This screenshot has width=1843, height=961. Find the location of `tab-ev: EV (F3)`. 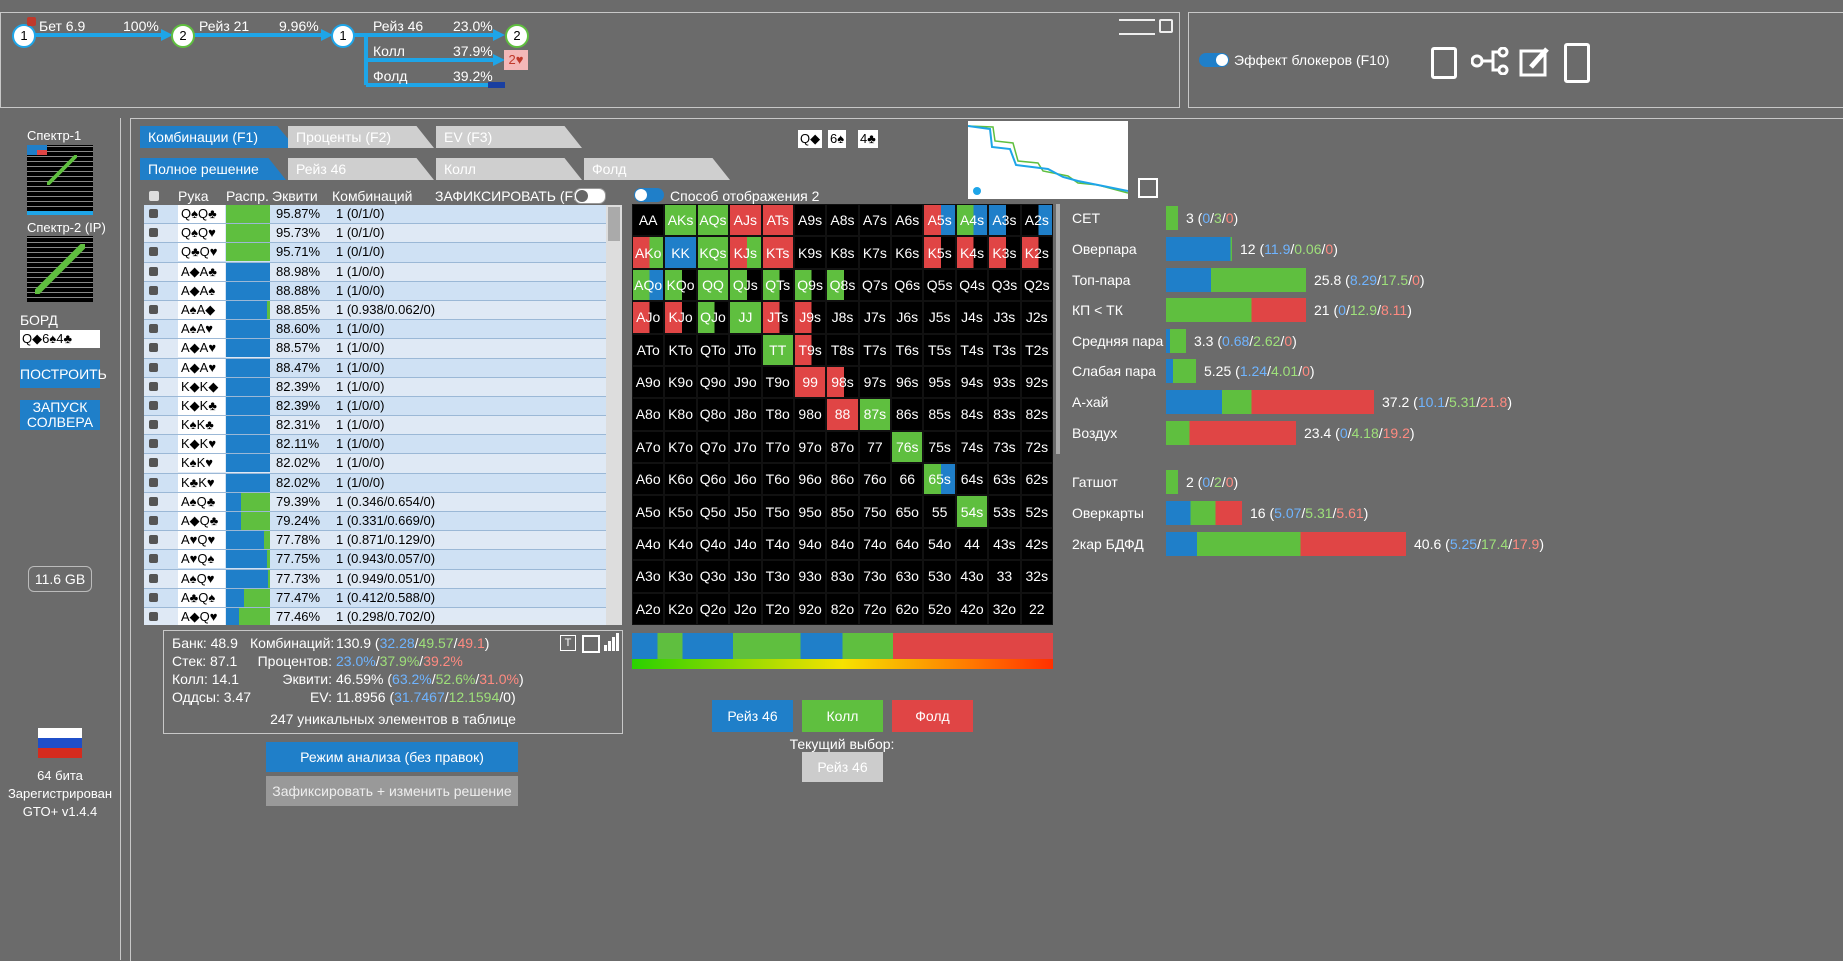

tab-ev: EV (F3) is located at coordinates (509, 137).